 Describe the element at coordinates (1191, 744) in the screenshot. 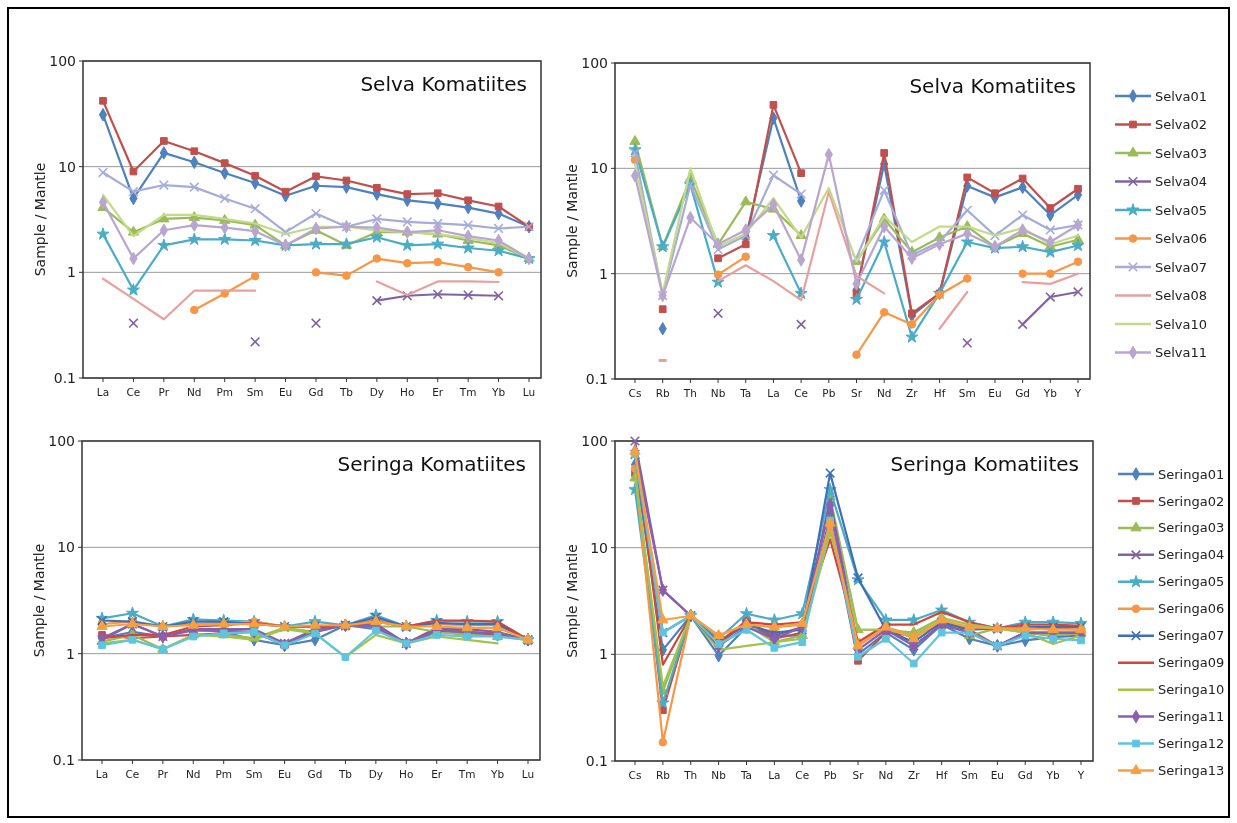

I see `legend-label: Seringa12` at that location.